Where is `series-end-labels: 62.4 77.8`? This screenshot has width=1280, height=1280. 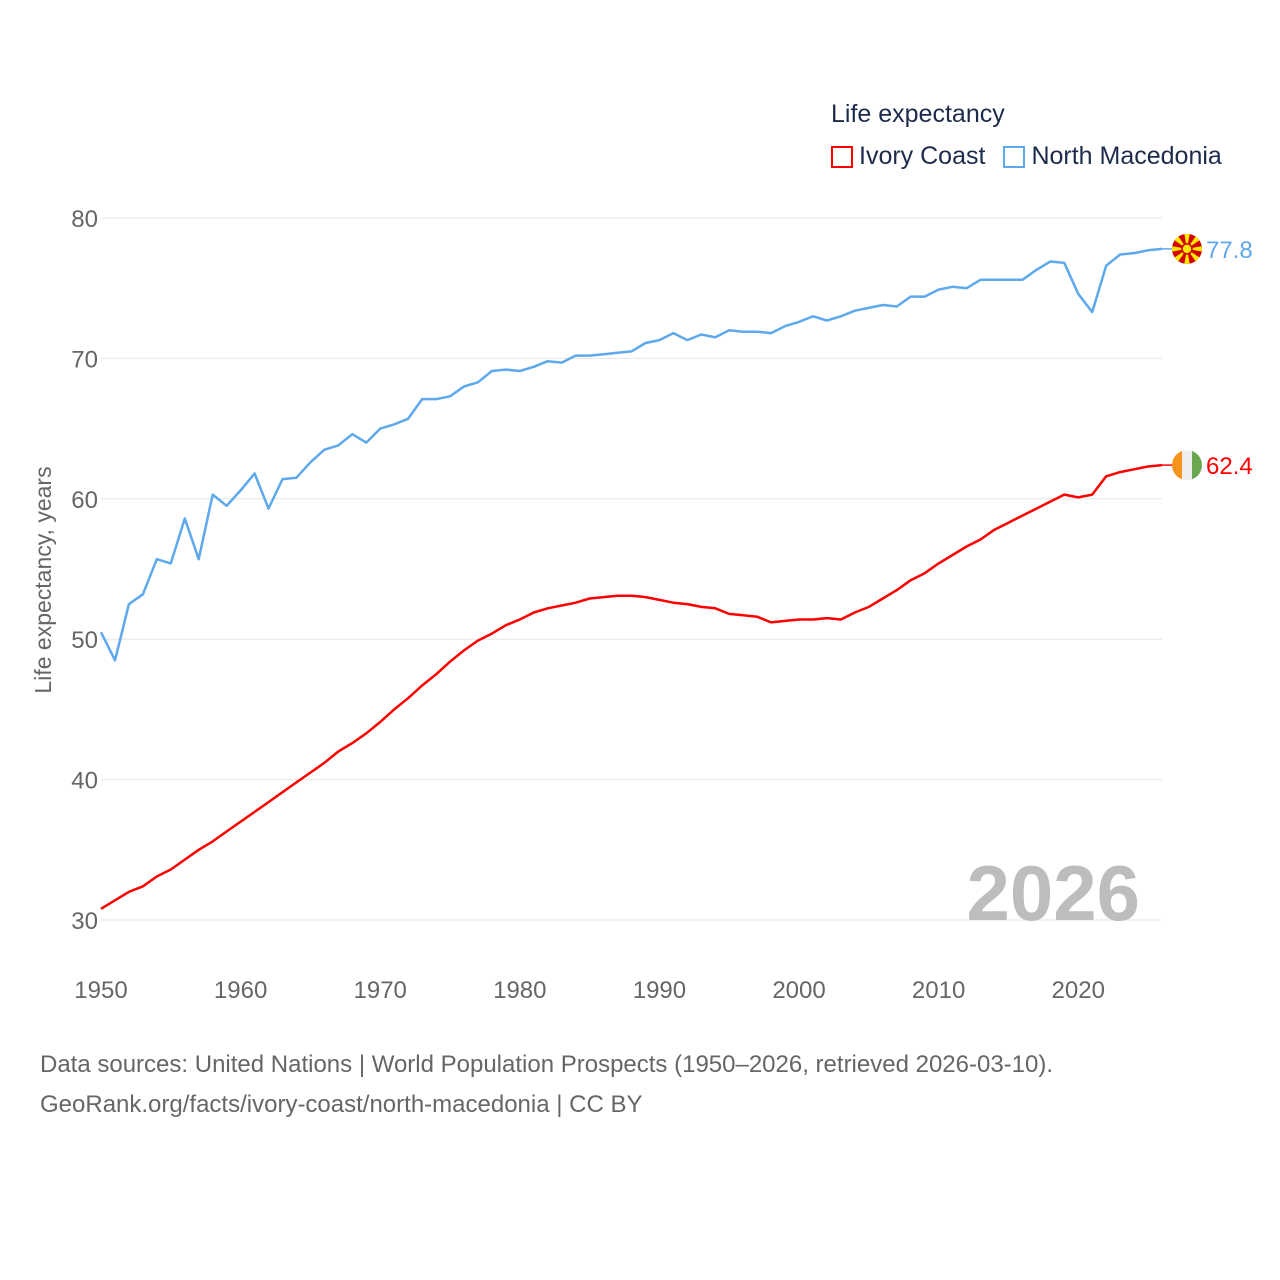 series-end-labels: 62.4 77.8 is located at coordinates (1207, 357).